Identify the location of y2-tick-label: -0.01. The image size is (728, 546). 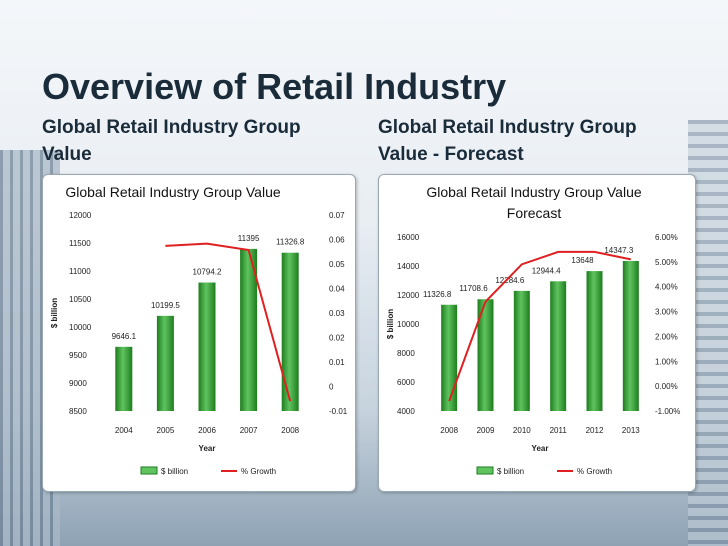
(338, 411).